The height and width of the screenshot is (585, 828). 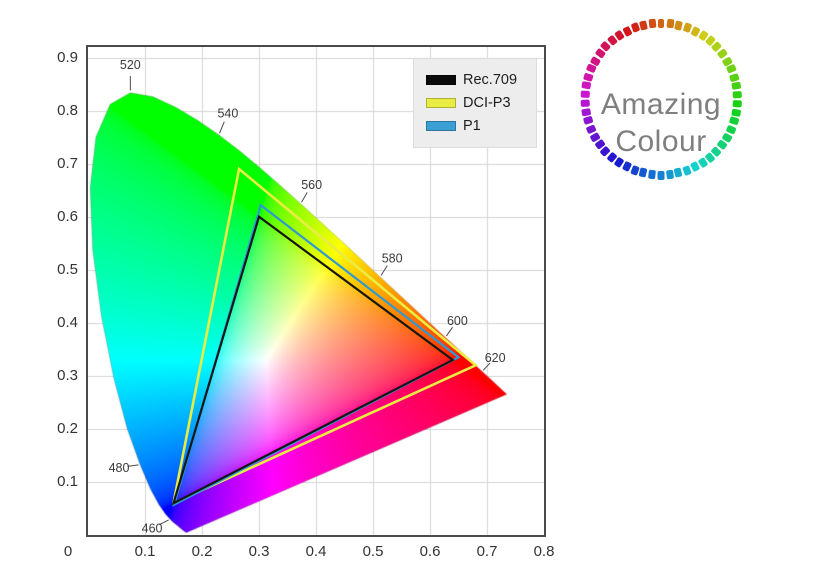 I want to click on legend-item-dci-p3: DCI-P3, so click(x=481, y=103).